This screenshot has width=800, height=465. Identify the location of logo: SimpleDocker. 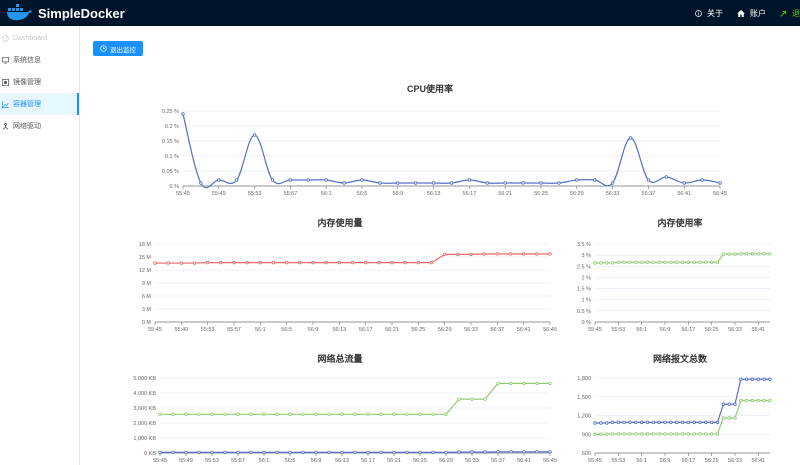
(65, 13).